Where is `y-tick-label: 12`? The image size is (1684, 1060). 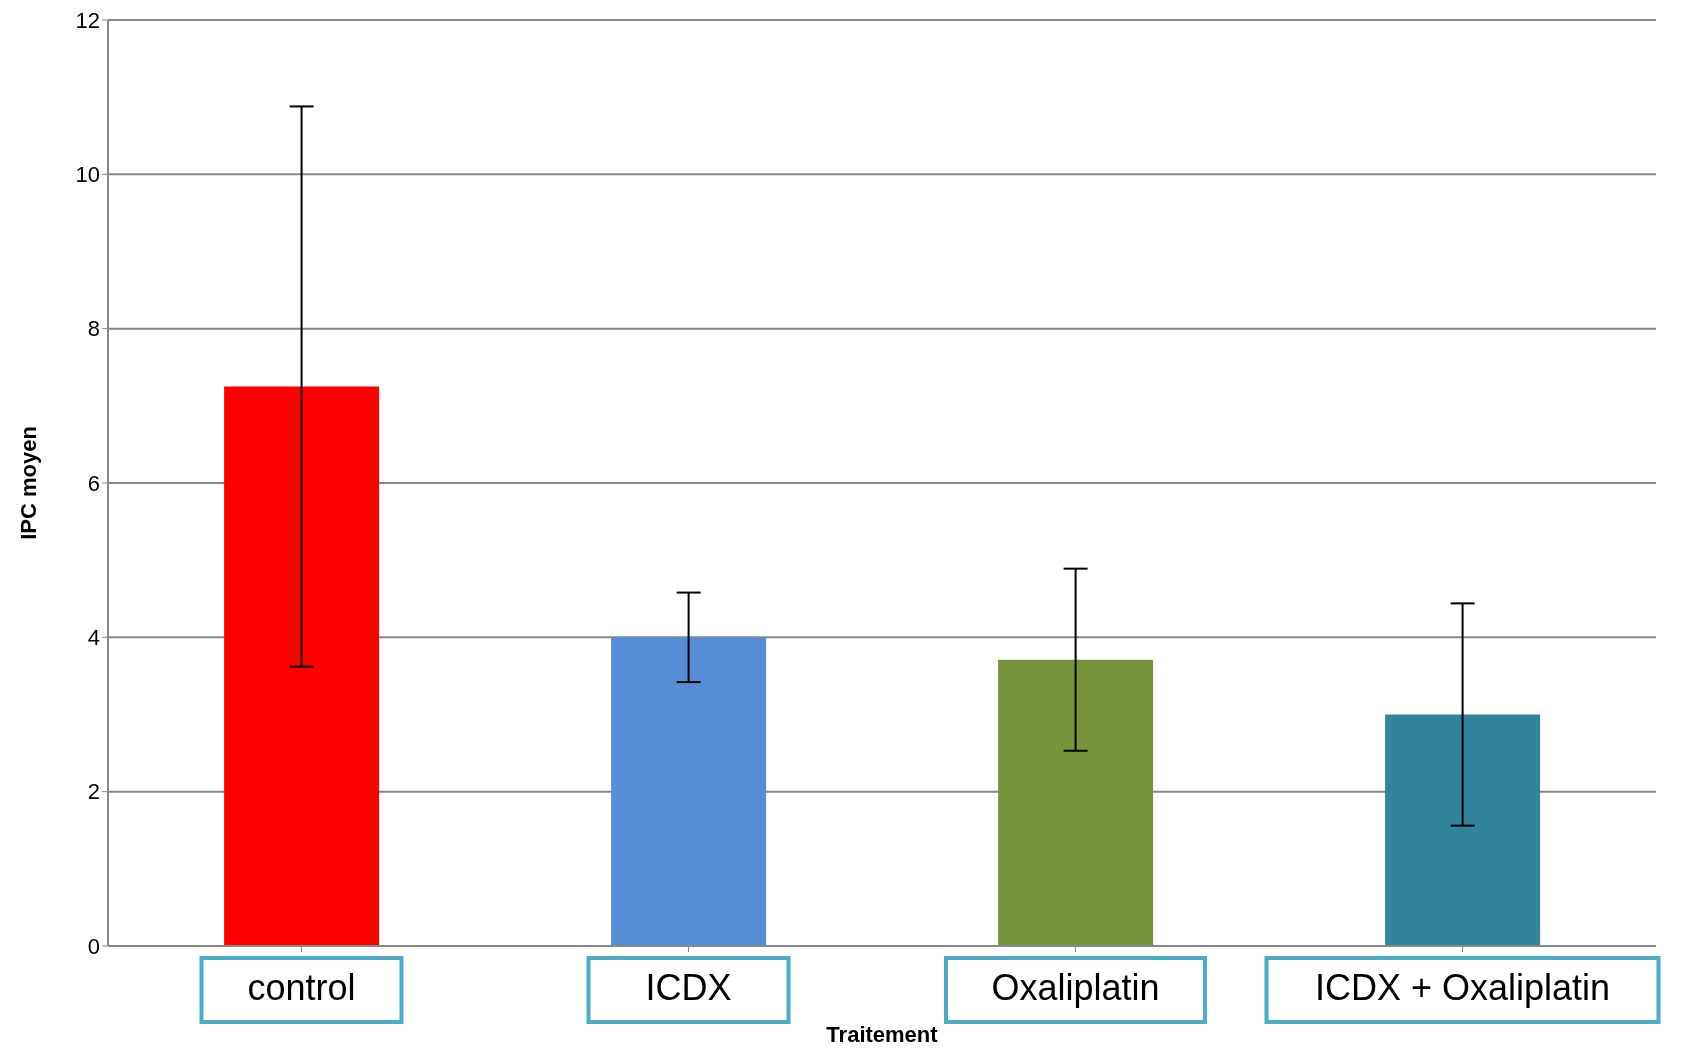
y-tick-label: 12 is located at coordinates (87, 20).